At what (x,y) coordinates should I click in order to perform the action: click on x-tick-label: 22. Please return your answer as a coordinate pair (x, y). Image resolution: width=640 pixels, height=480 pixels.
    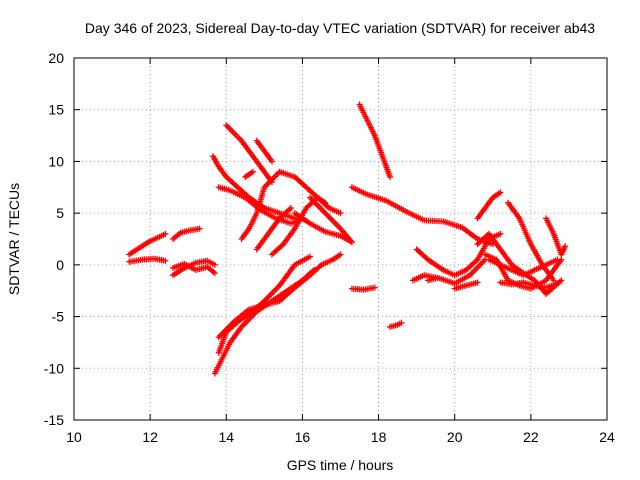
    Looking at the image, I should click on (531, 437).